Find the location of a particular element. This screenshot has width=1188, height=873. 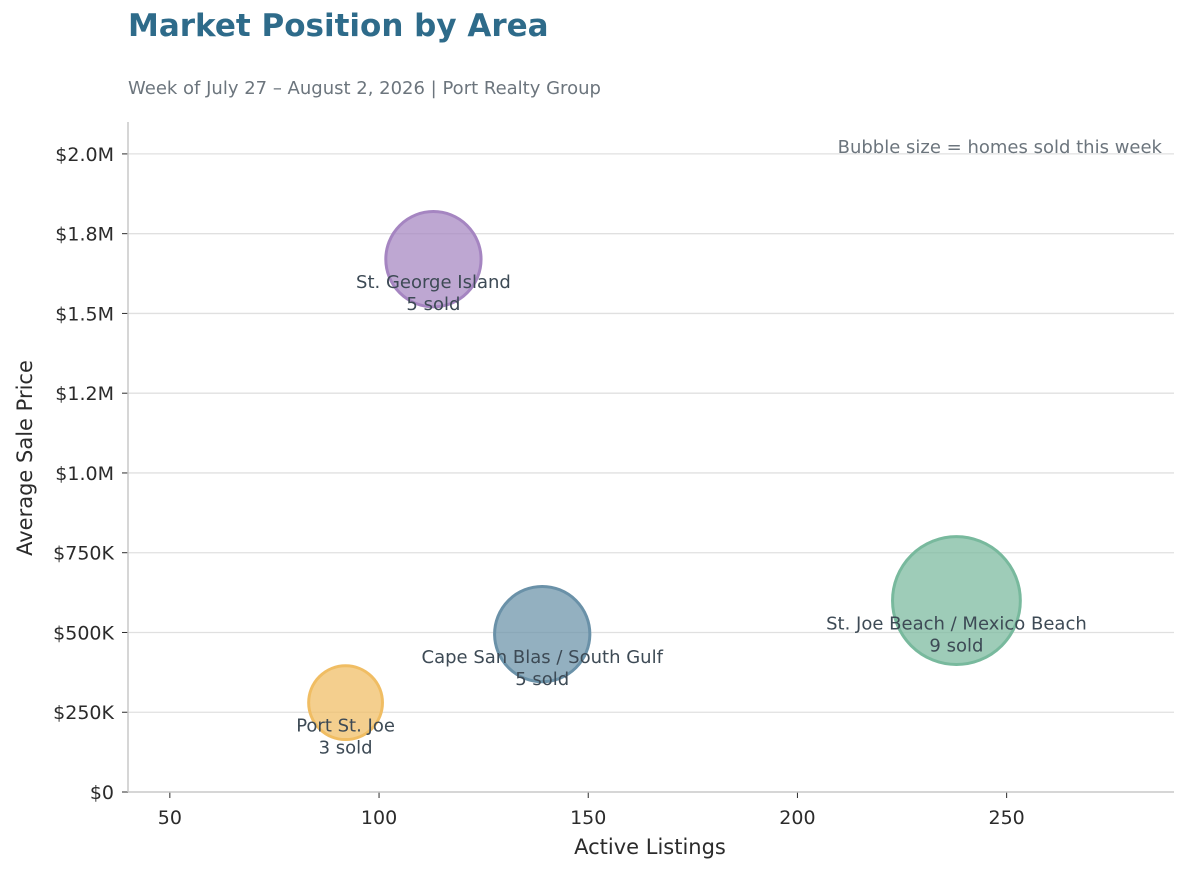

bubble-size-note: Bubble size = homes sold this week is located at coordinates (1000, 147).